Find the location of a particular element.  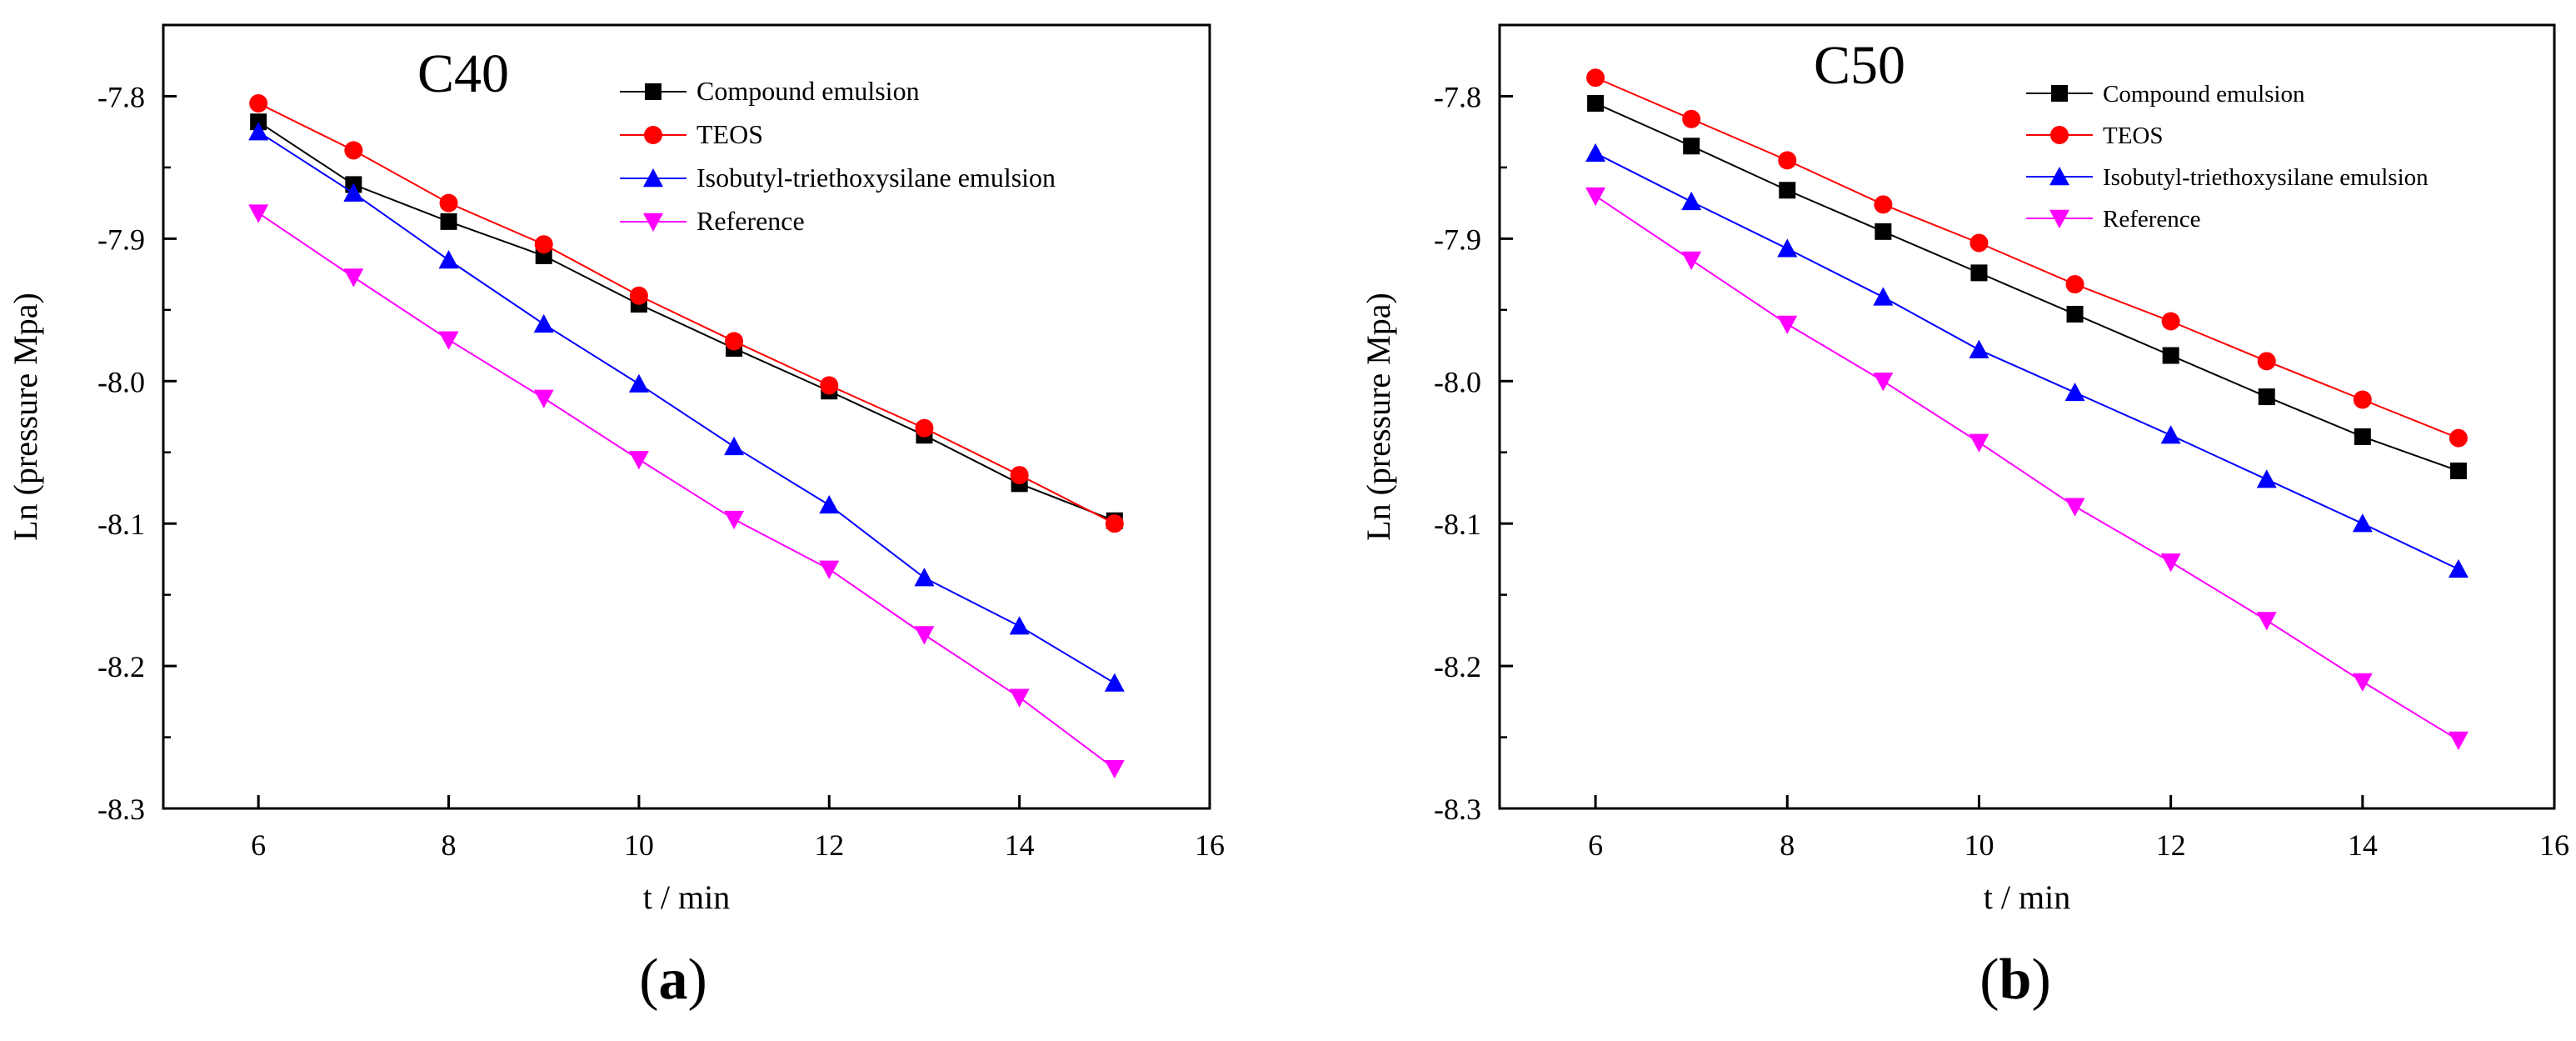

panel-caption: (a) is located at coordinates (673, 980).